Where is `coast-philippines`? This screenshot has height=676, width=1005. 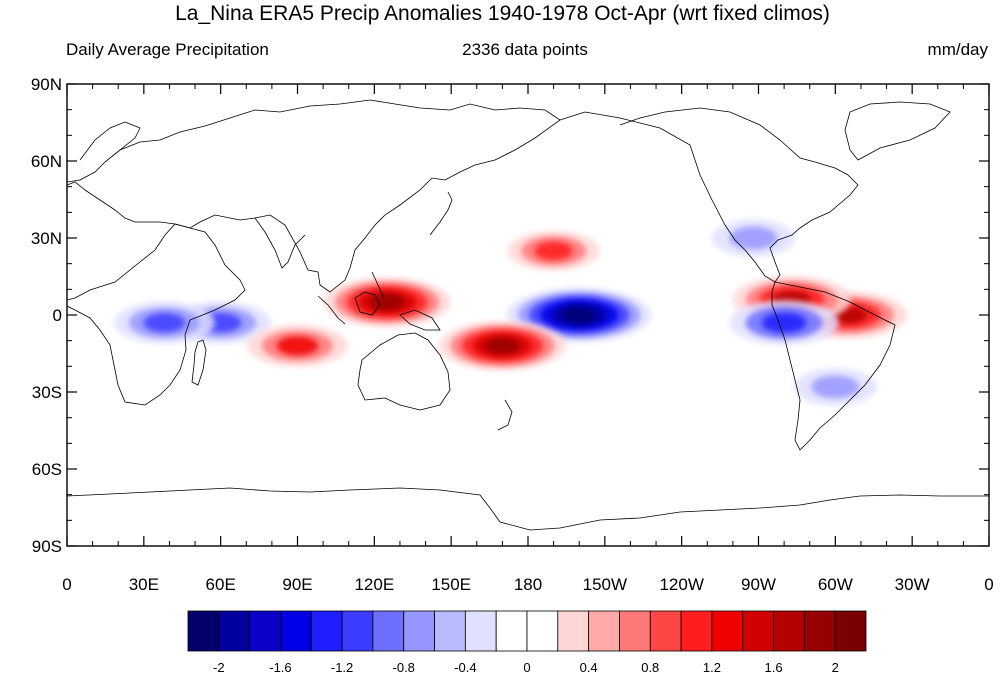 coast-philippines is located at coordinates (378, 285).